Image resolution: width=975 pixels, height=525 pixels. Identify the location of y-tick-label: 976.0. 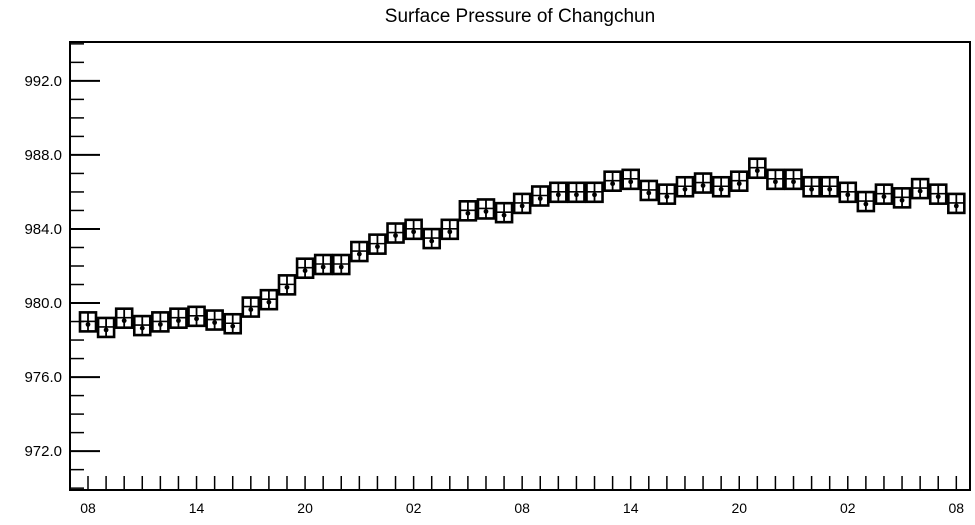
(43, 377).